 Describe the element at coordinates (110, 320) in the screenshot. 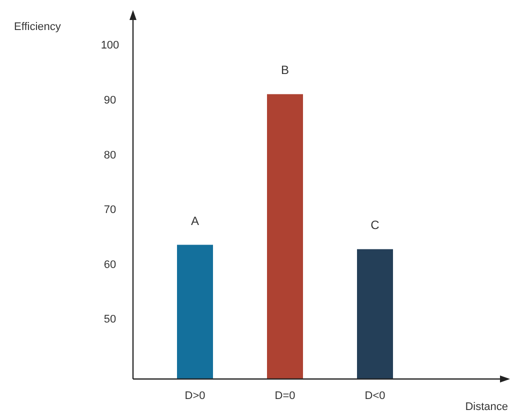

I see `y-tick-label: 50` at that location.